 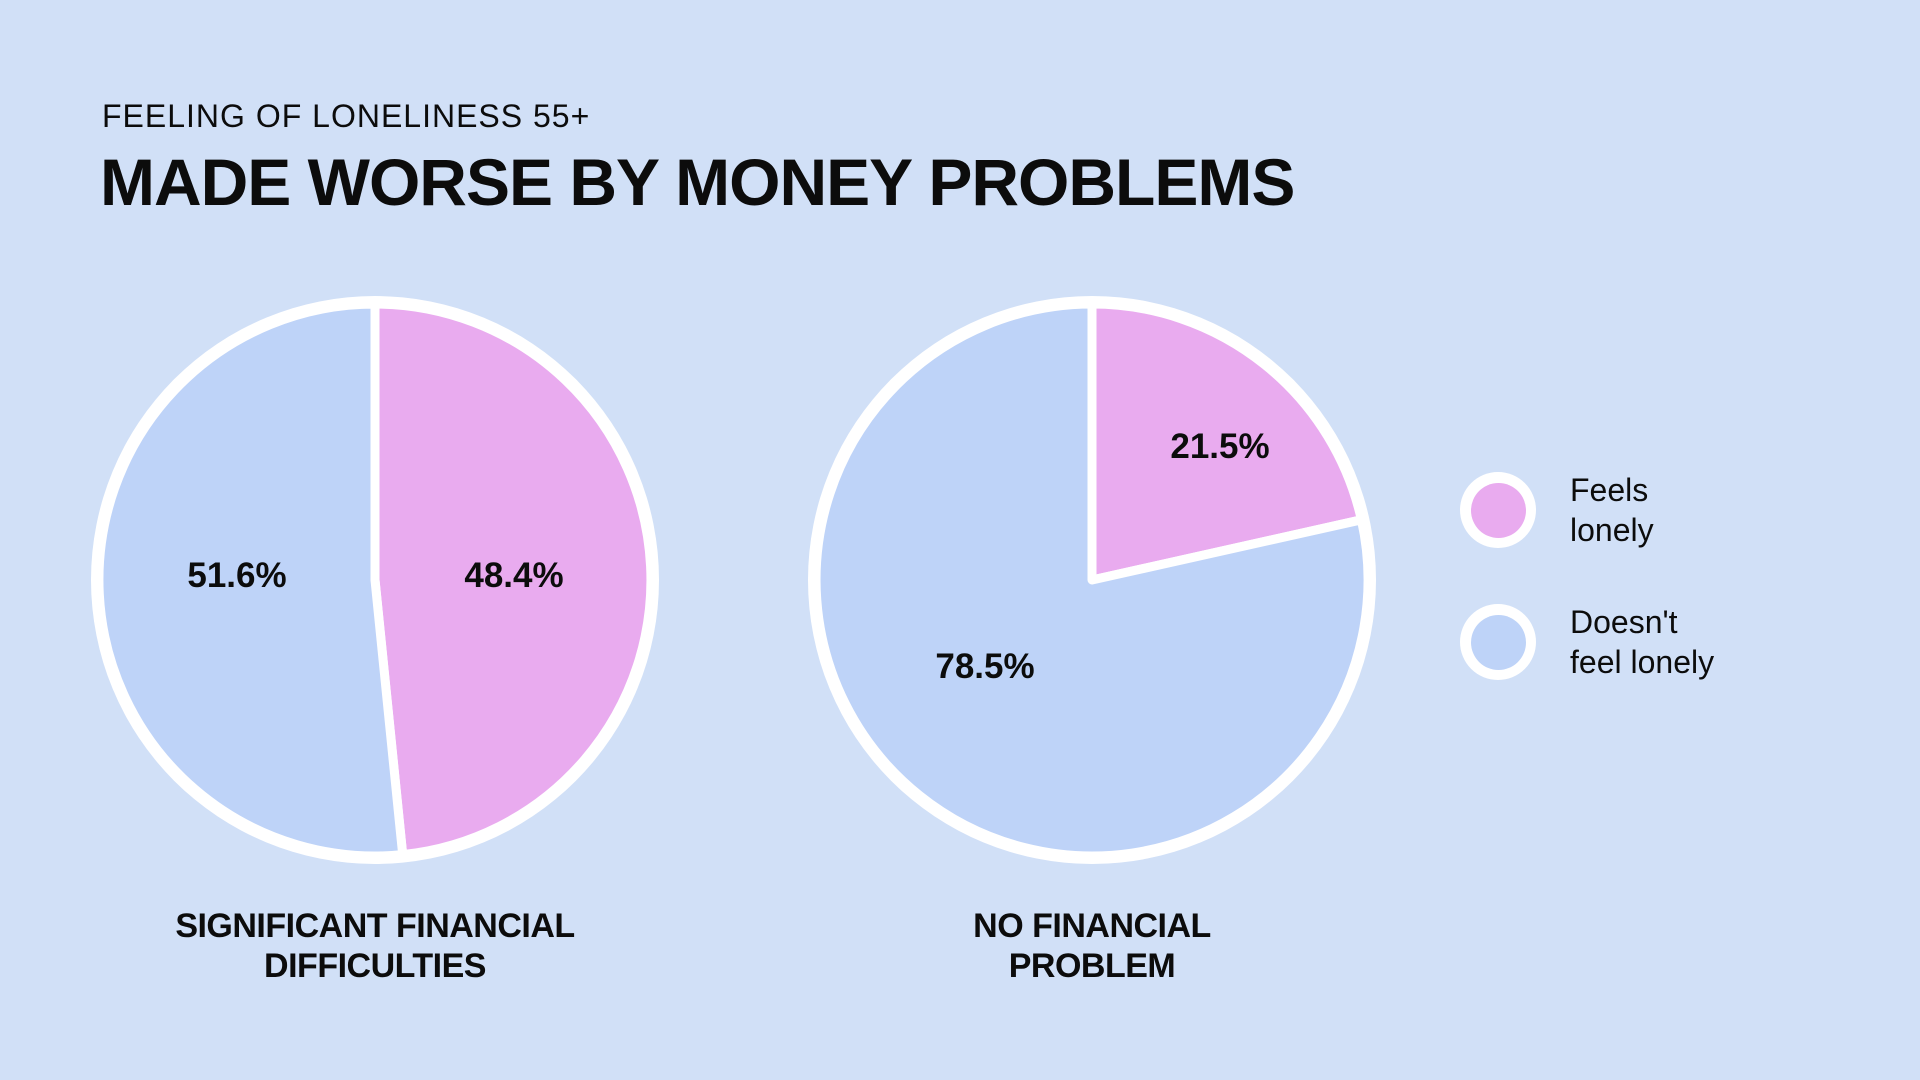 I want to click on legend-swatch-pink, so click(x=1498, y=510).